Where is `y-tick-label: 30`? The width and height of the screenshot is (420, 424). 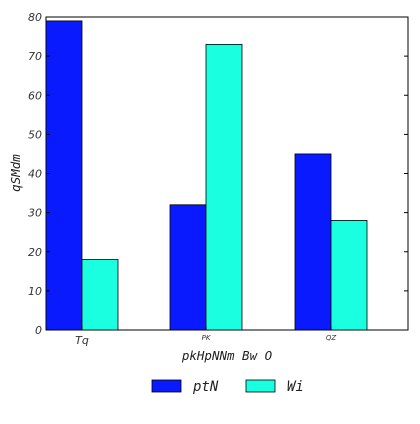 y-tick-label: 30 is located at coordinates (35, 213).